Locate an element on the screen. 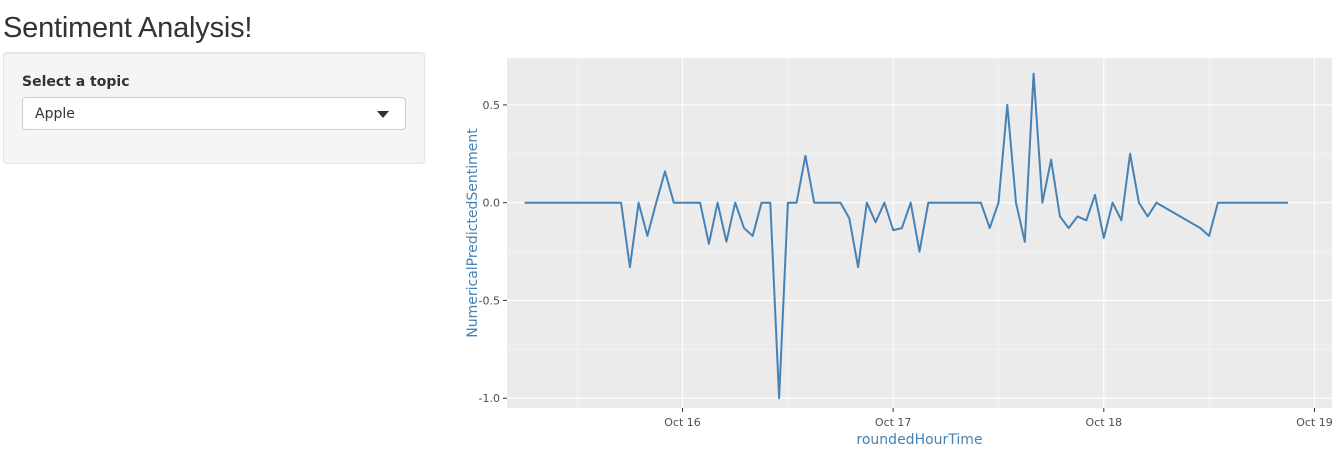 Image resolution: width=1344 pixels, height=449 pixels. caret-down-icon is located at coordinates (383, 114).